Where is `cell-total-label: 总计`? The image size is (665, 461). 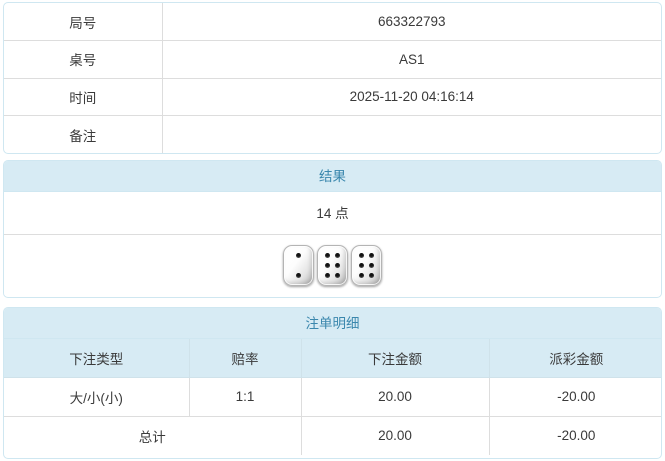 cell-total-label: 总计 is located at coordinates (153, 435).